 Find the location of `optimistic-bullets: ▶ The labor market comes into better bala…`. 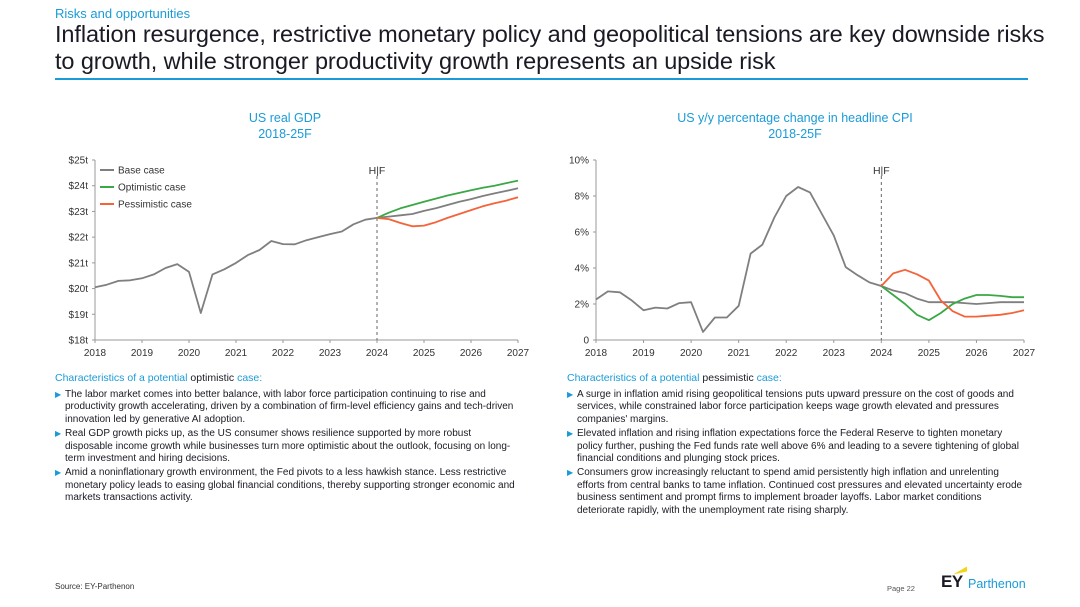

optimistic-bullets: ▶ The labor market comes into better bala… is located at coordinates (287, 447).